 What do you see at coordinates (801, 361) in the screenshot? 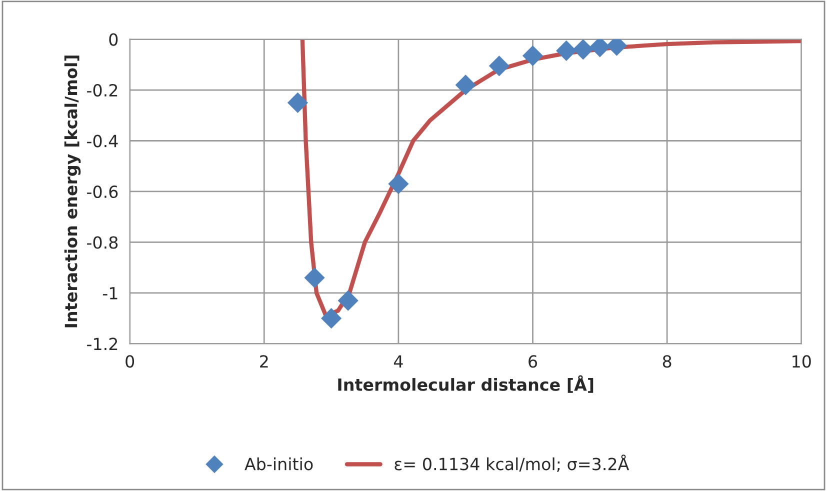
I see `x-tick-label: 10` at bounding box center [801, 361].